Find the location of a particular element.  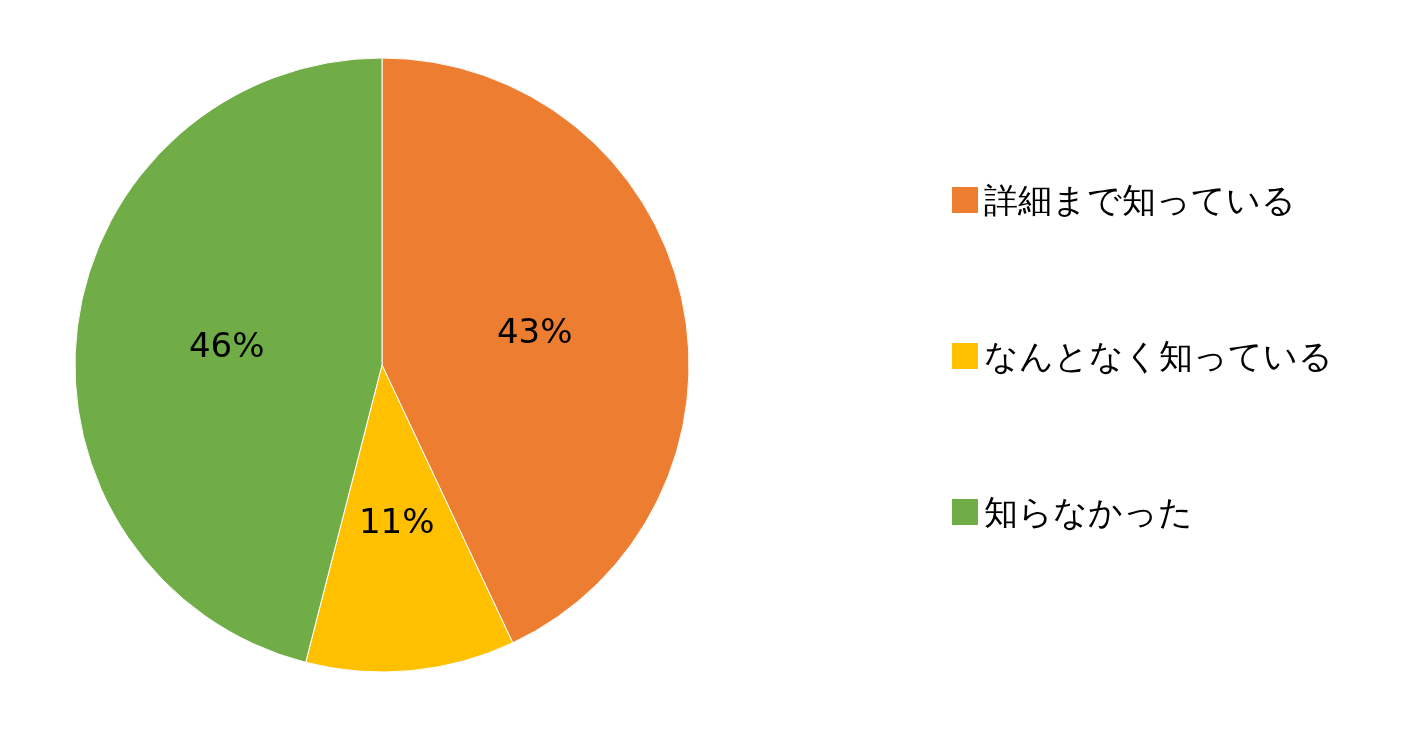

data-label: 46% is located at coordinates (226, 345).